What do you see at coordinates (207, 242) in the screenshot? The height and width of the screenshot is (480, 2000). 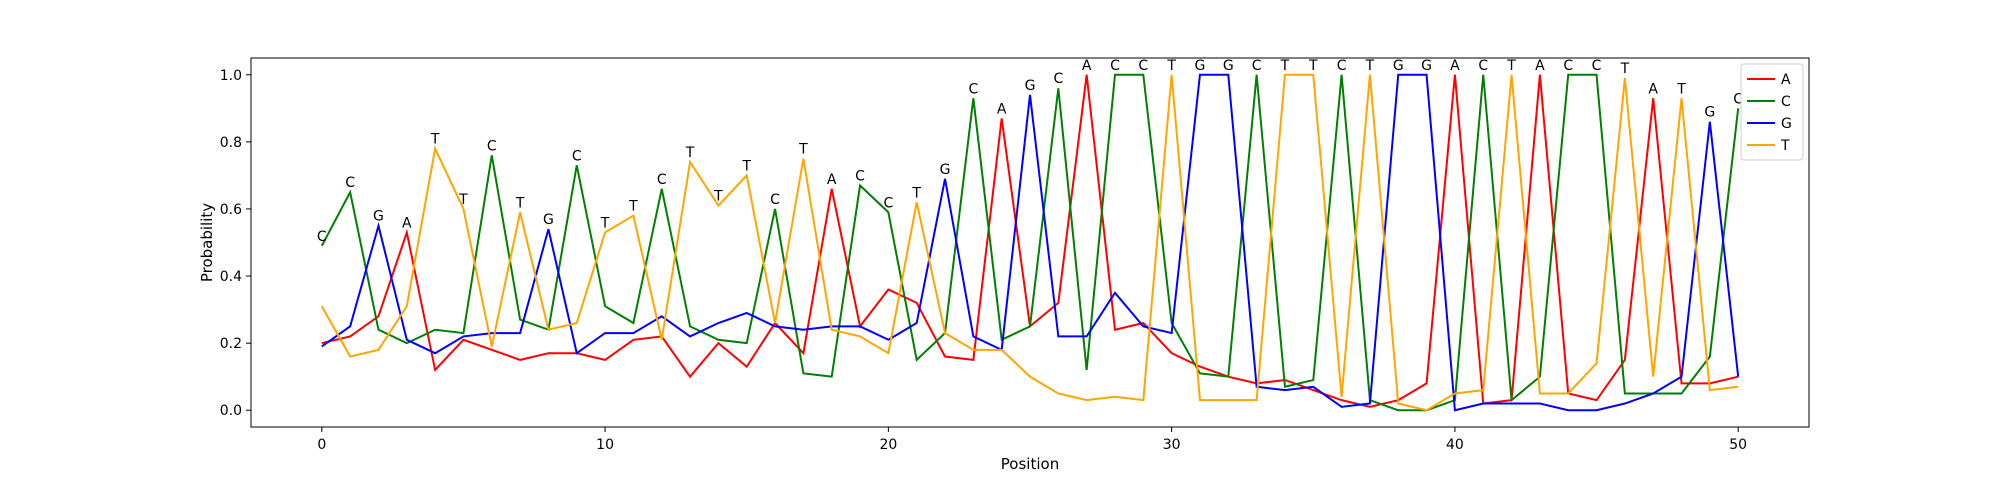 I see `y-axis-label: Probability` at bounding box center [207, 242].